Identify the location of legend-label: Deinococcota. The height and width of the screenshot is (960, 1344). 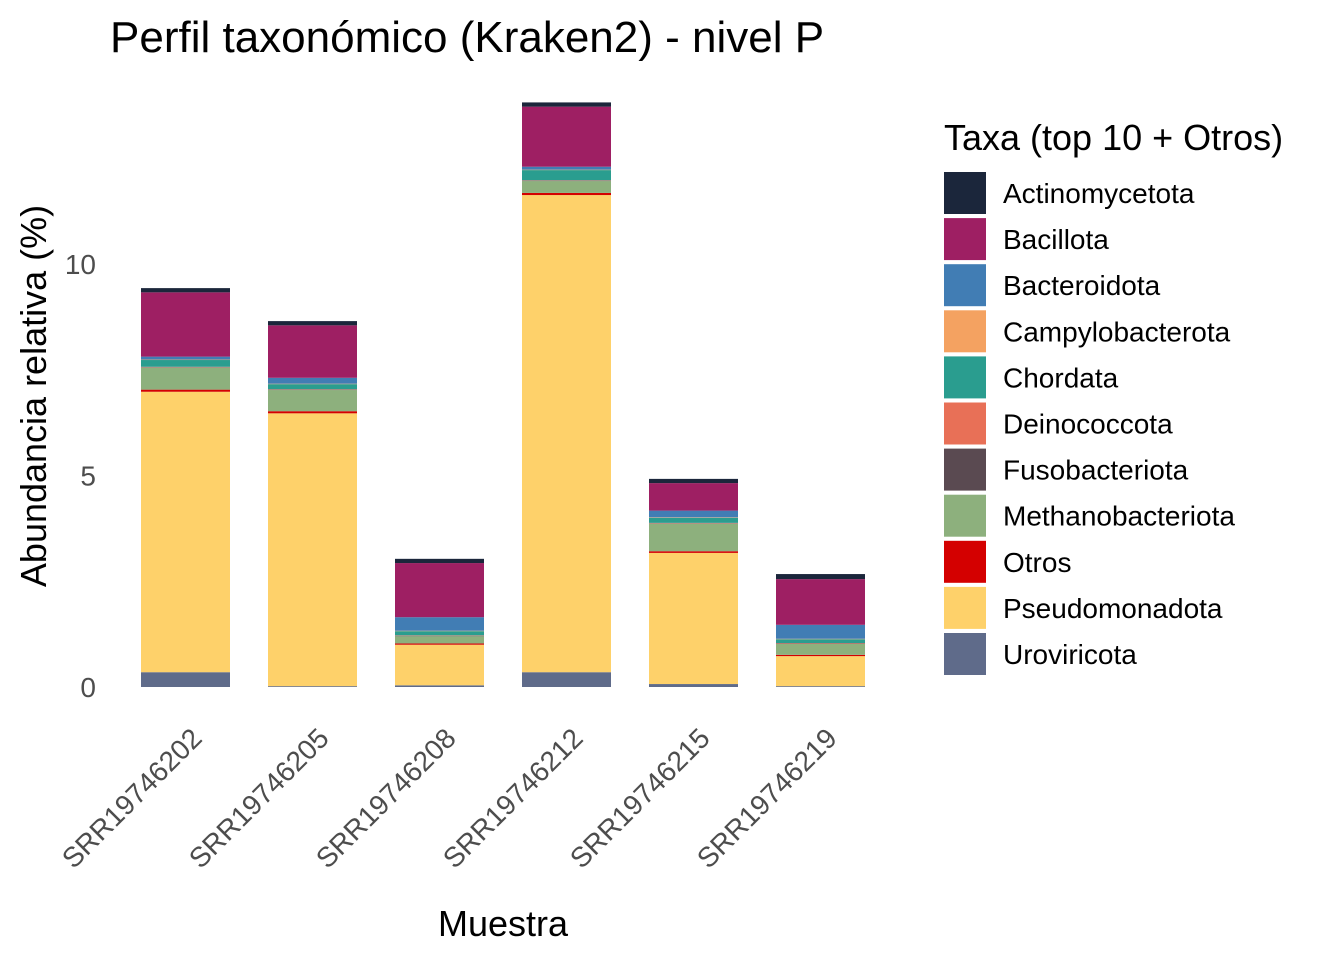
(1088, 424).